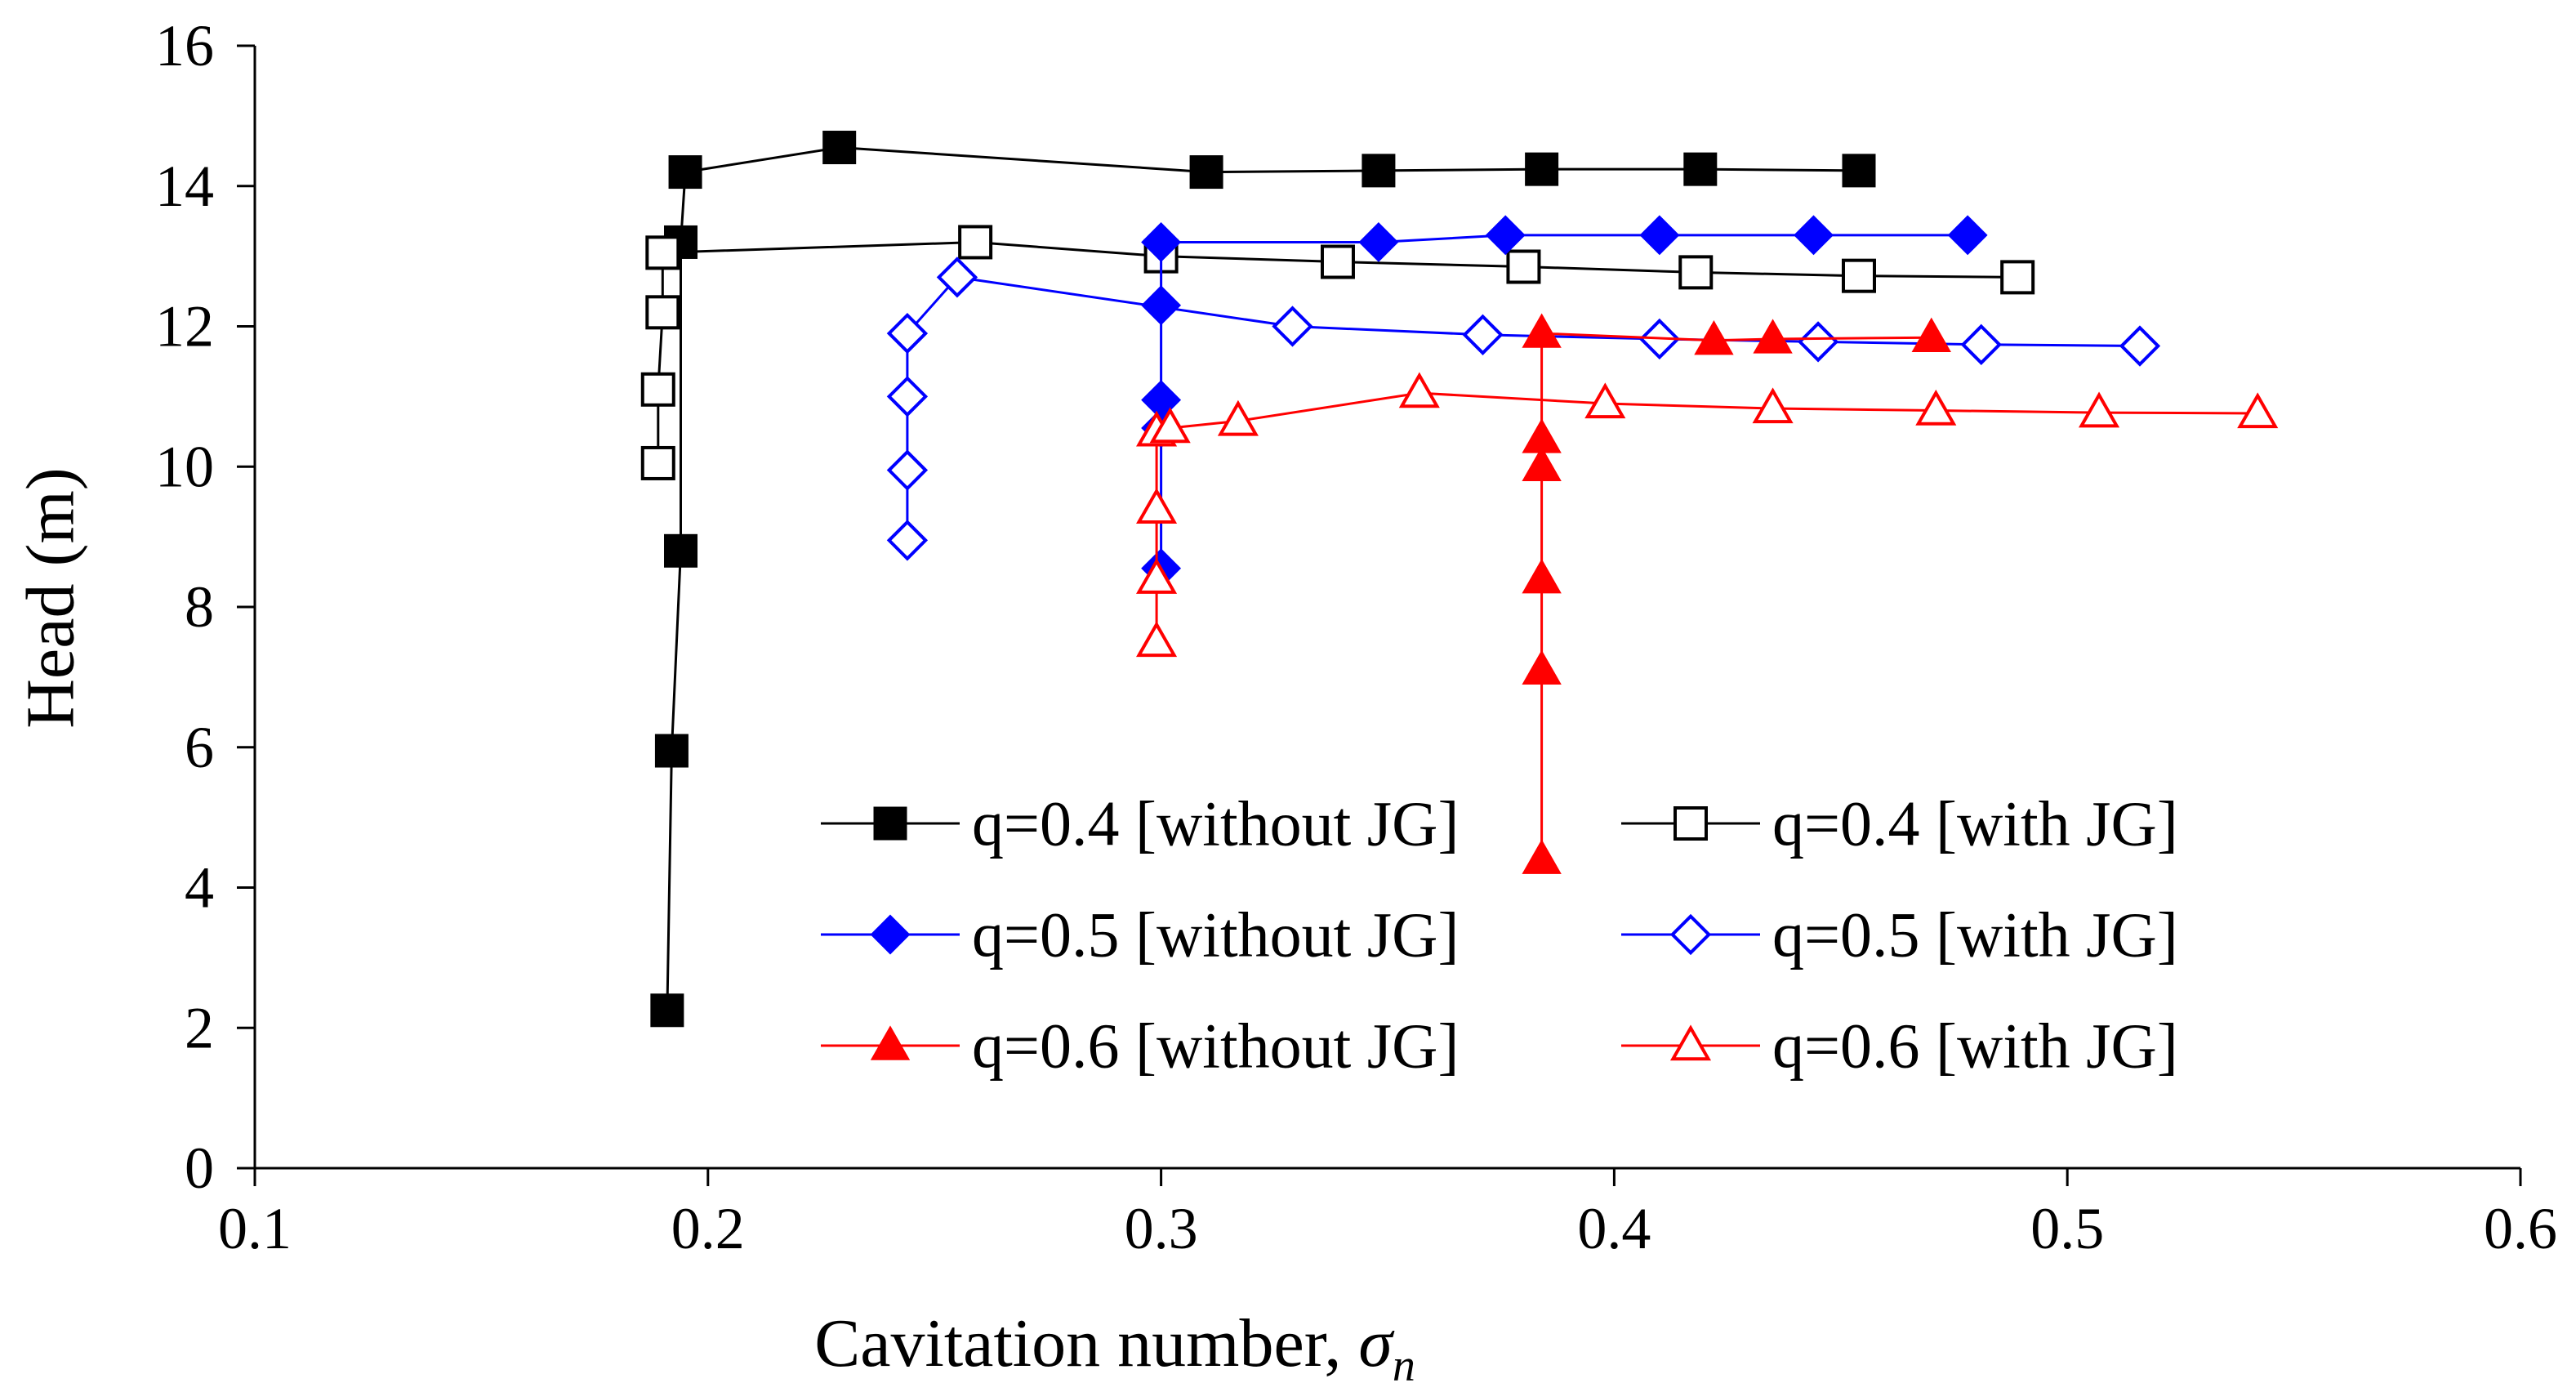  I want to click on y-tick-label: 2, so click(199, 1027).